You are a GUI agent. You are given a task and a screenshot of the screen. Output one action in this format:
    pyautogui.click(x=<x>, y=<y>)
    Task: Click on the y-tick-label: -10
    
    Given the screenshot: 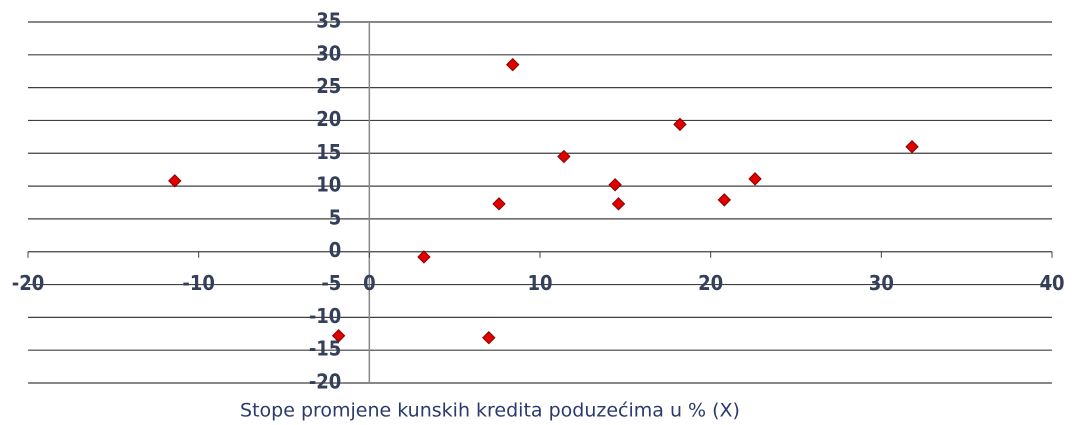 What is the action you would take?
    pyautogui.click(x=325, y=316)
    